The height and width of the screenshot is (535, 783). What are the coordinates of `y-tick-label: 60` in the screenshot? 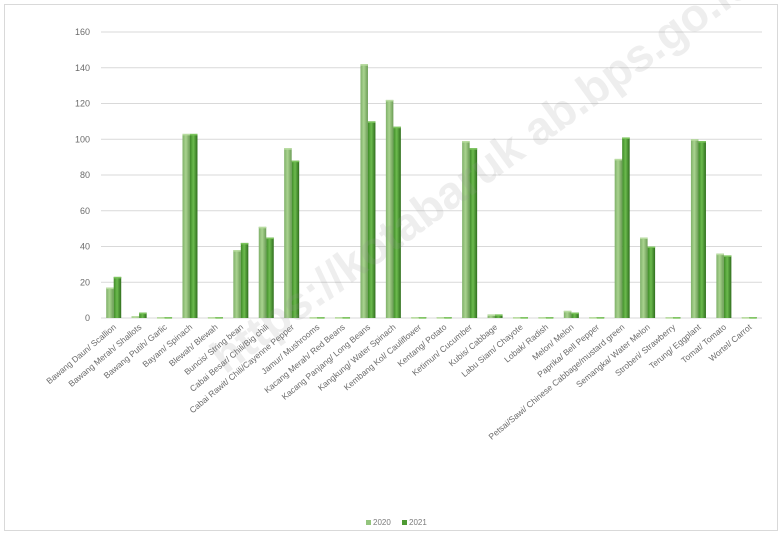 It's located at (85, 211).